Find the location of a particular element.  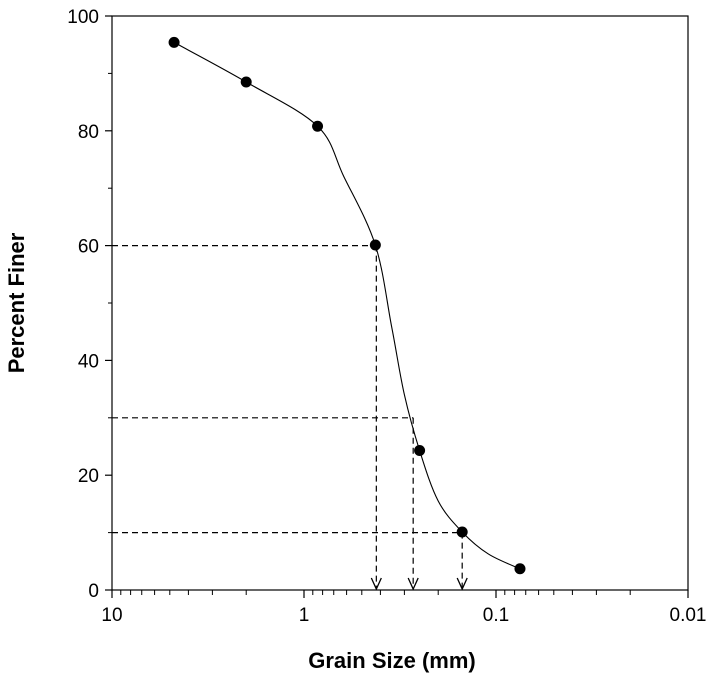

y-axis-title: Percent Finer is located at coordinates (16, 302).